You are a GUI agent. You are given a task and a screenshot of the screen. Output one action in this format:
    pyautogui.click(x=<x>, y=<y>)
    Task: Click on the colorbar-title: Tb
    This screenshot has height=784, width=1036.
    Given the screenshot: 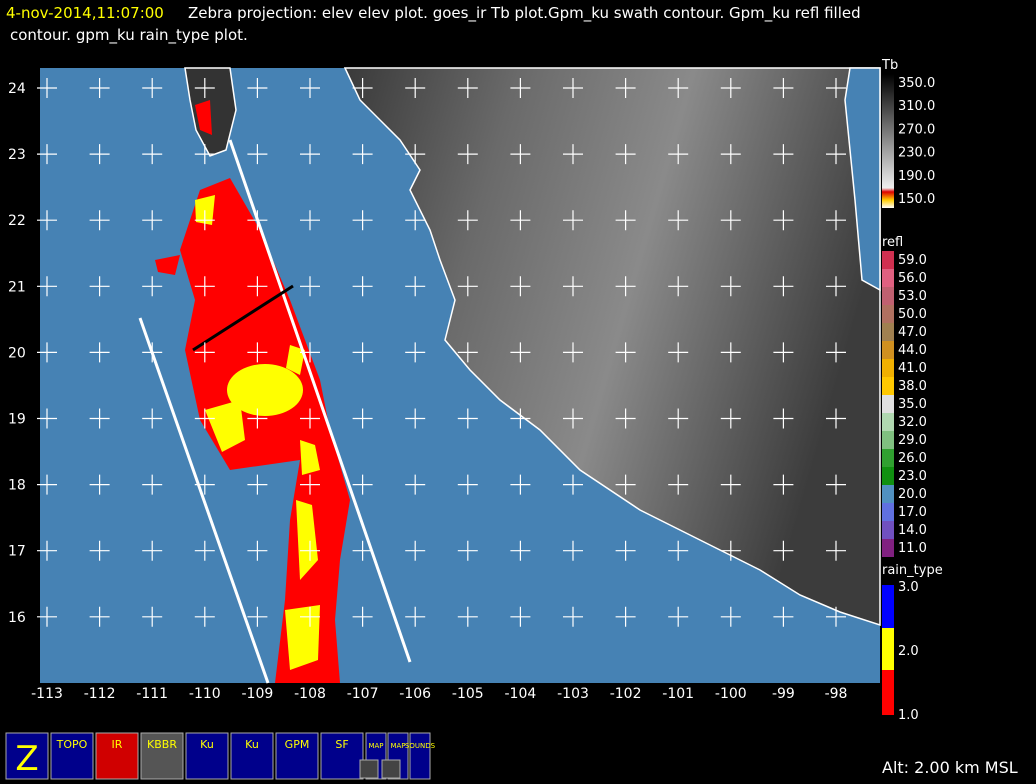 What is the action you would take?
    pyautogui.click(x=889, y=65)
    